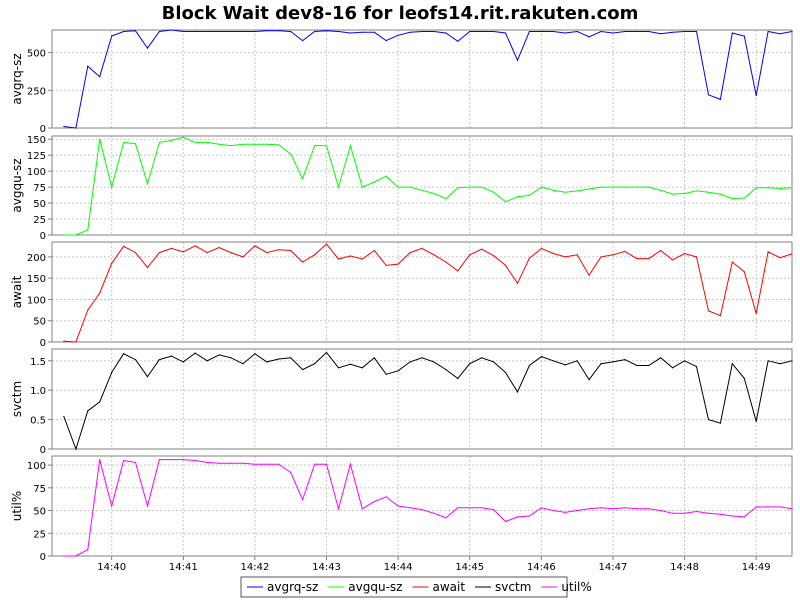 The image size is (800, 600). What do you see at coordinates (292, 587) in the screenshot?
I see `legend-label: avgrq-sz` at bounding box center [292, 587].